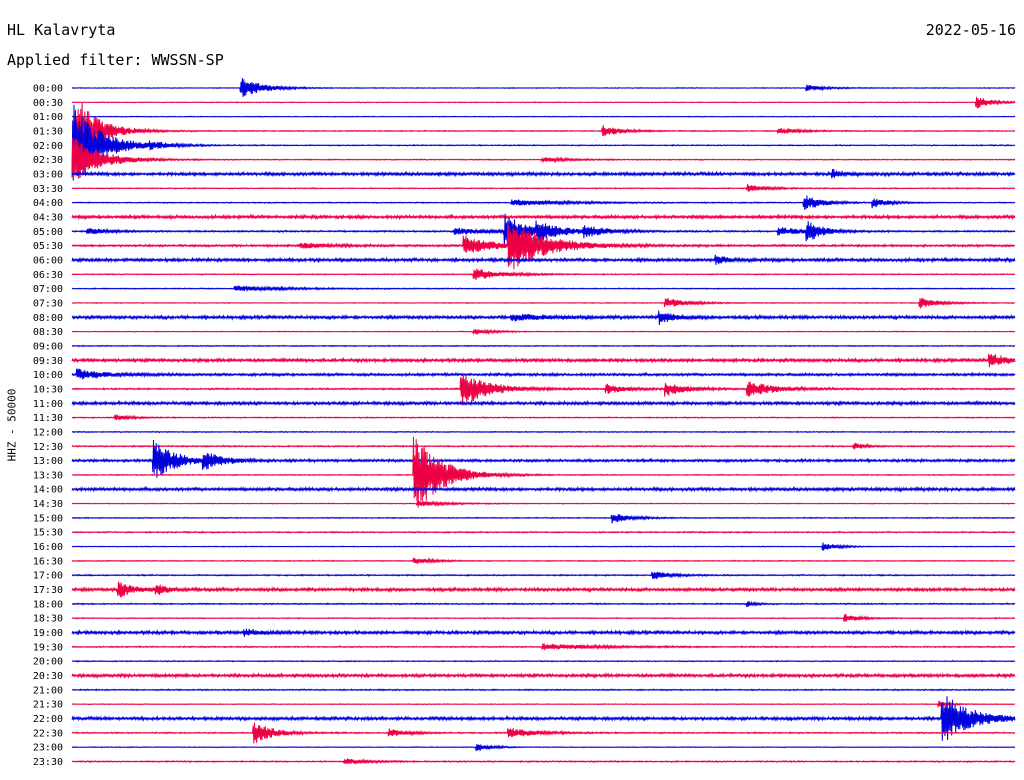  What do you see at coordinates (48, 547) in the screenshot?
I see `time-tick-label: 16:00` at bounding box center [48, 547].